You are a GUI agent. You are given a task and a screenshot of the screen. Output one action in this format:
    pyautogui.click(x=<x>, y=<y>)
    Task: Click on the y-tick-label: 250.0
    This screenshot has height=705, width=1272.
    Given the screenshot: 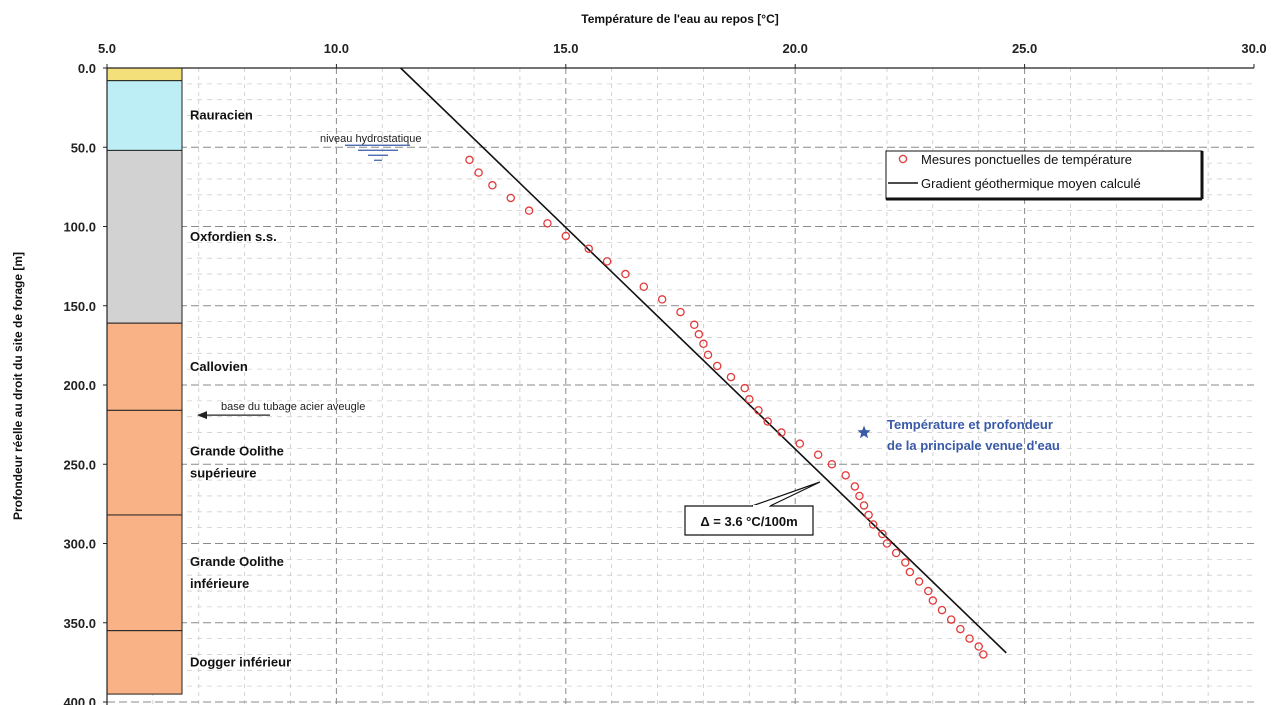 What is the action you would take?
    pyautogui.click(x=79, y=464)
    